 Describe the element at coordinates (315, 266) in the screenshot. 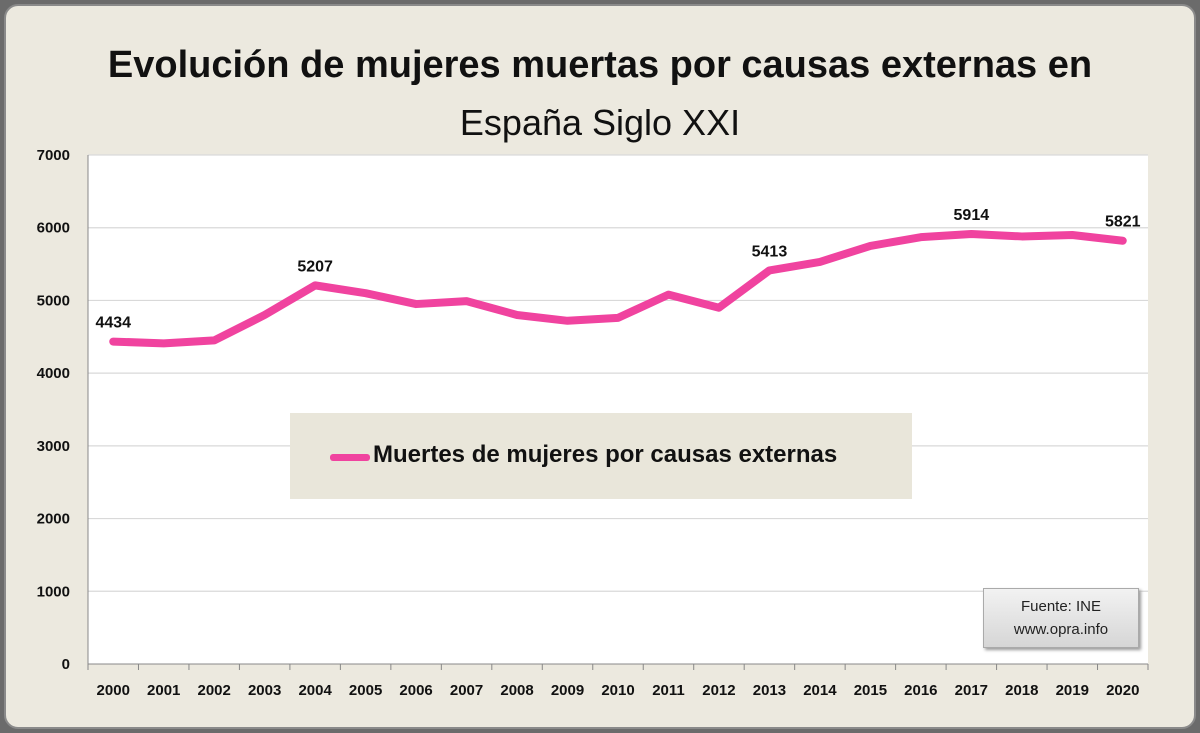

I see `data-label: 5207` at that location.